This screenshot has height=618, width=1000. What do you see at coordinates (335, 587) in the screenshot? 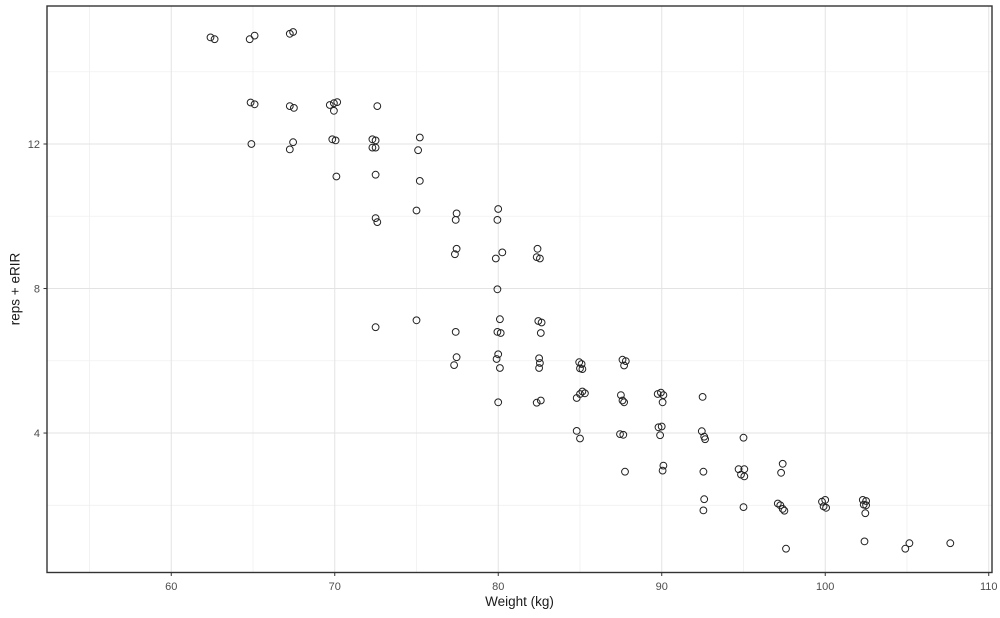
I see `x-tick-label: 70` at bounding box center [335, 587].